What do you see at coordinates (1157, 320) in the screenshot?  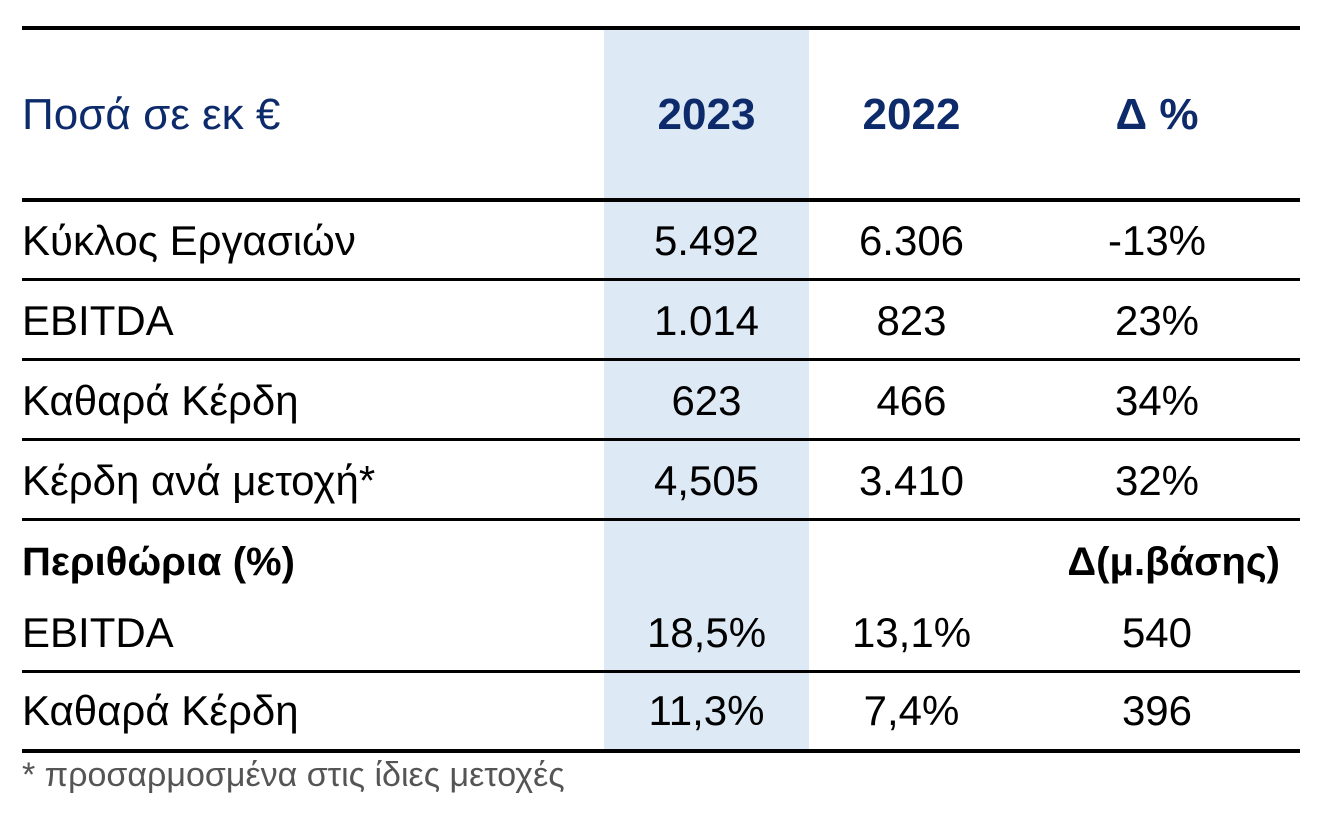 I see `row-delta: 23%` at bounding box center [1157, 320].